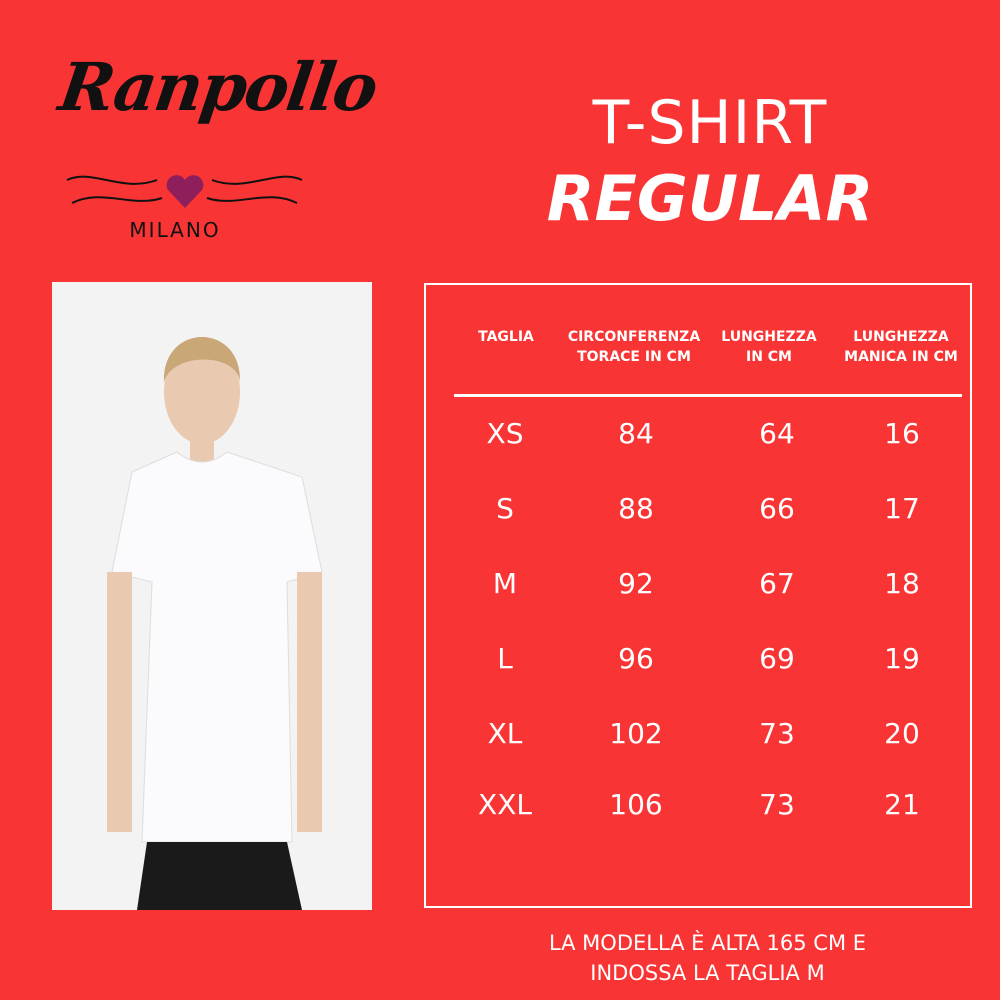 The width and height of the screenshot is (1000, 1000). I want to click on table-cell: XL, so click(505, 733).